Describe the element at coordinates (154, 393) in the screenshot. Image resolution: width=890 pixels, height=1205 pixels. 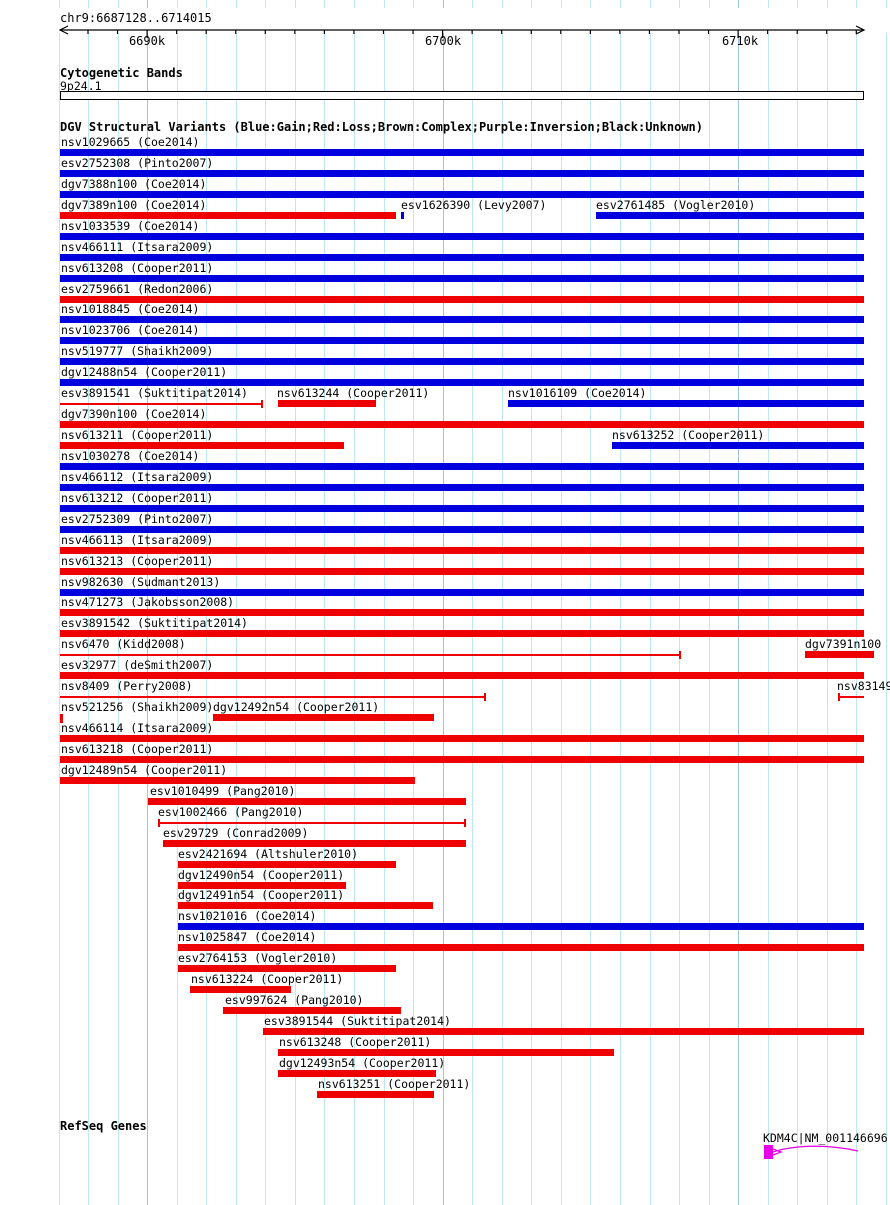
I see `variant-label: esv3891541 (Suktitipat2014)` at that location.